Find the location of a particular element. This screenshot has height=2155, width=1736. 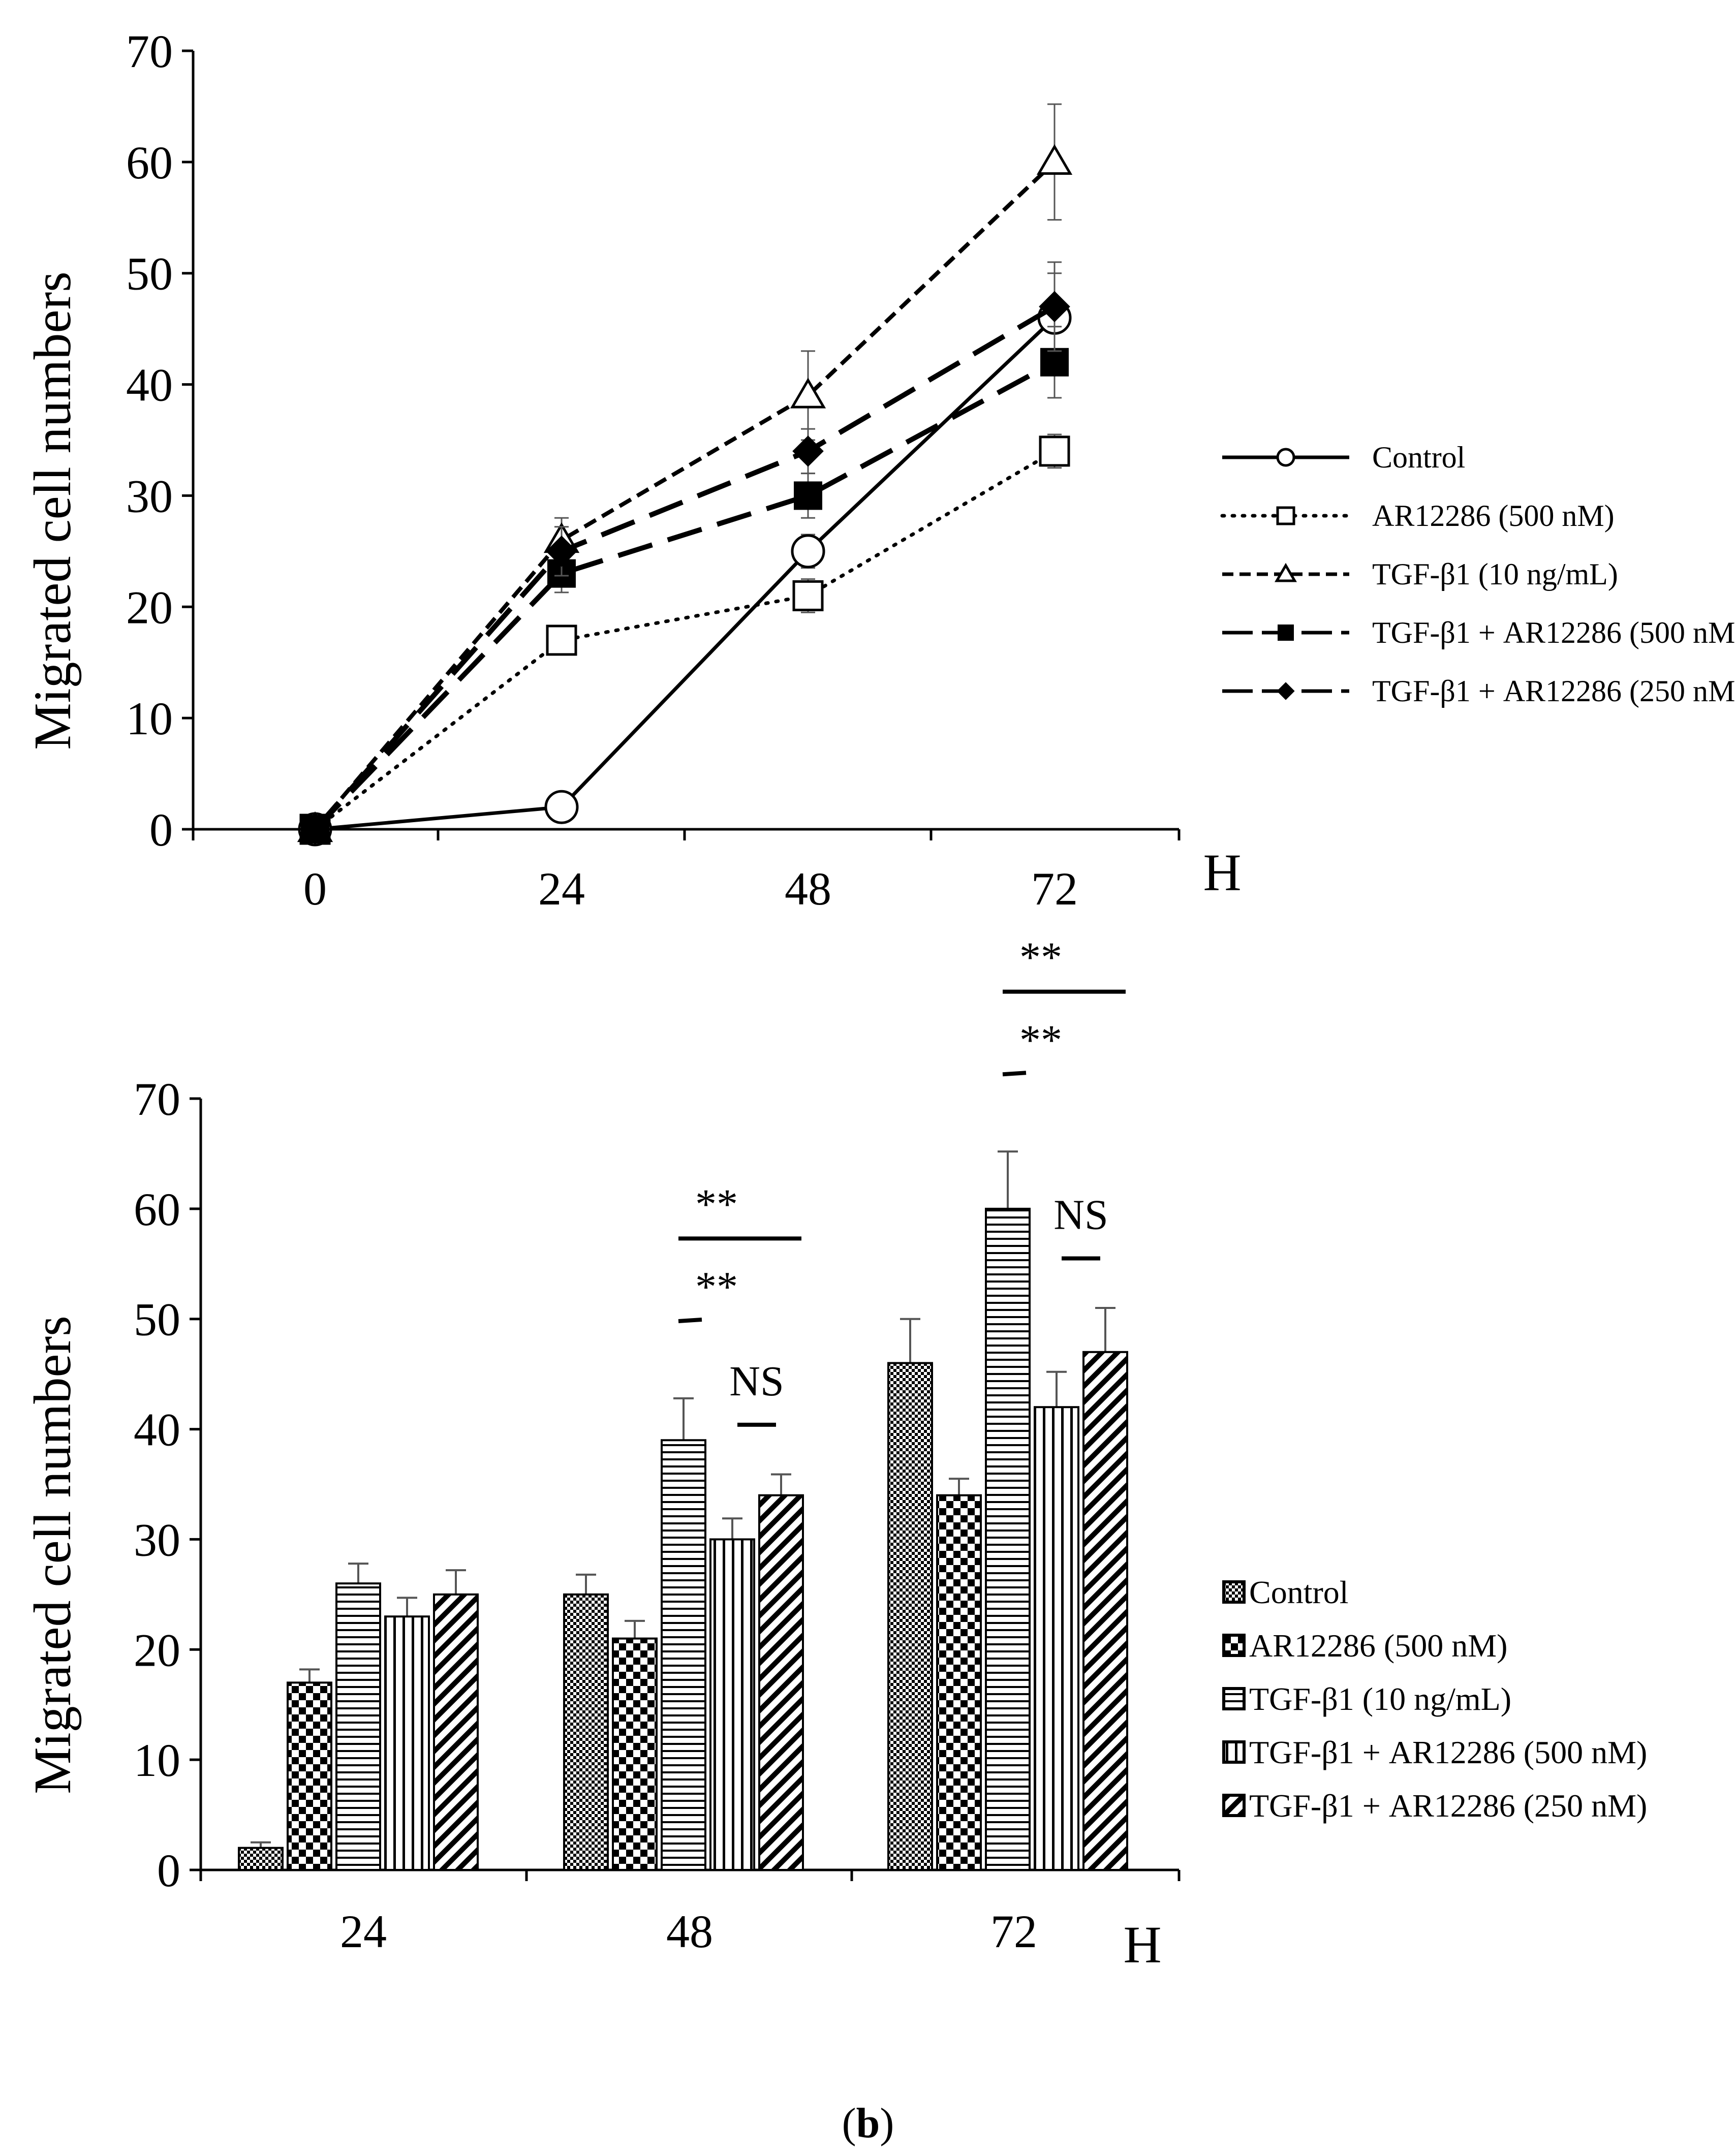

line-legend-item: TGF-β1 + AR12286 (500 nM) is located at coordinates (1479, 632).